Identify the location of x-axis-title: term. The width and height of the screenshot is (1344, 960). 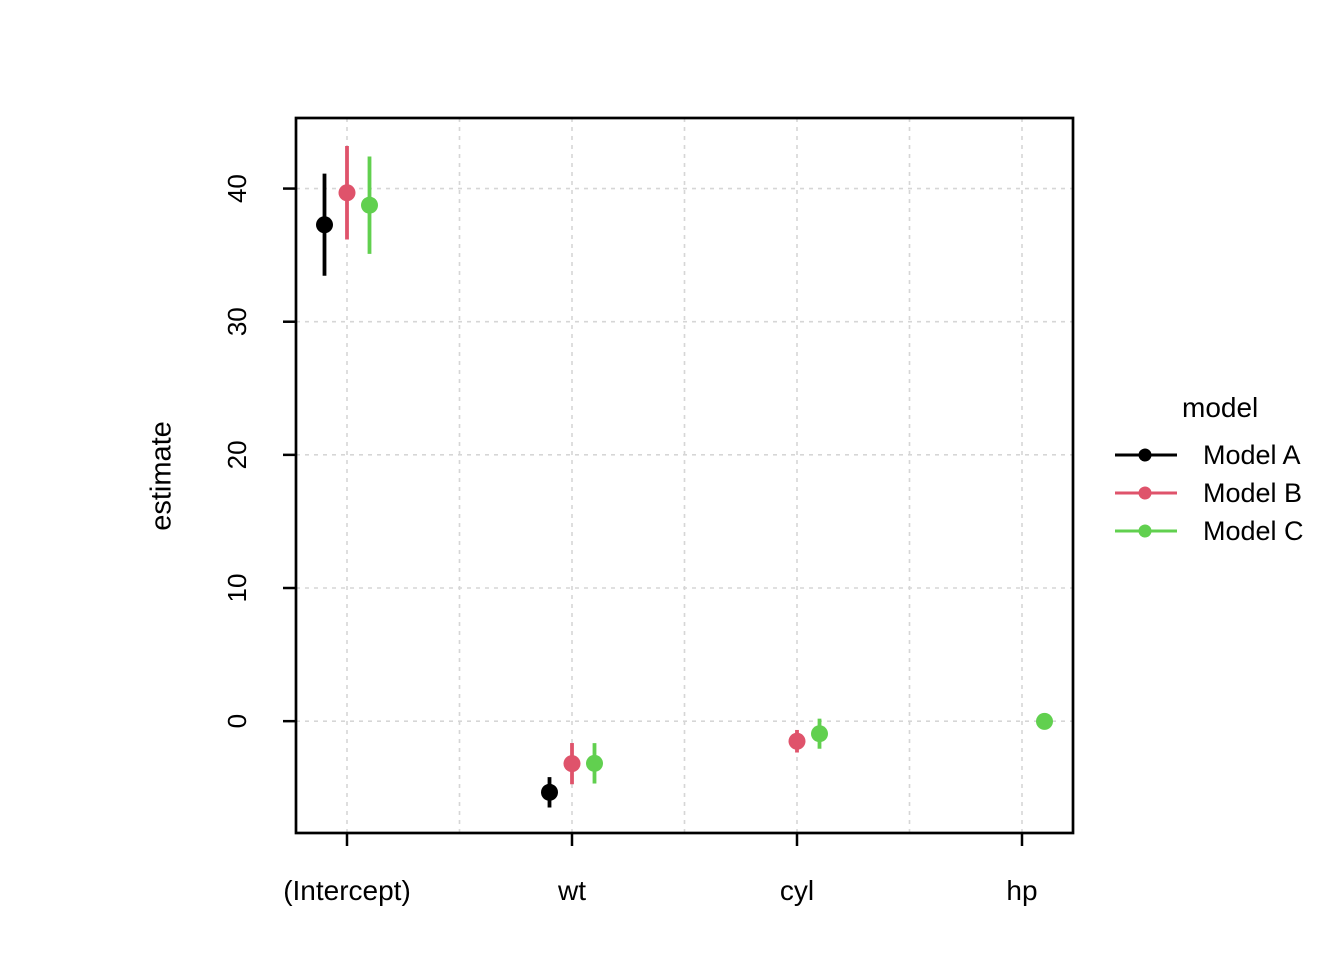
(684, 958).